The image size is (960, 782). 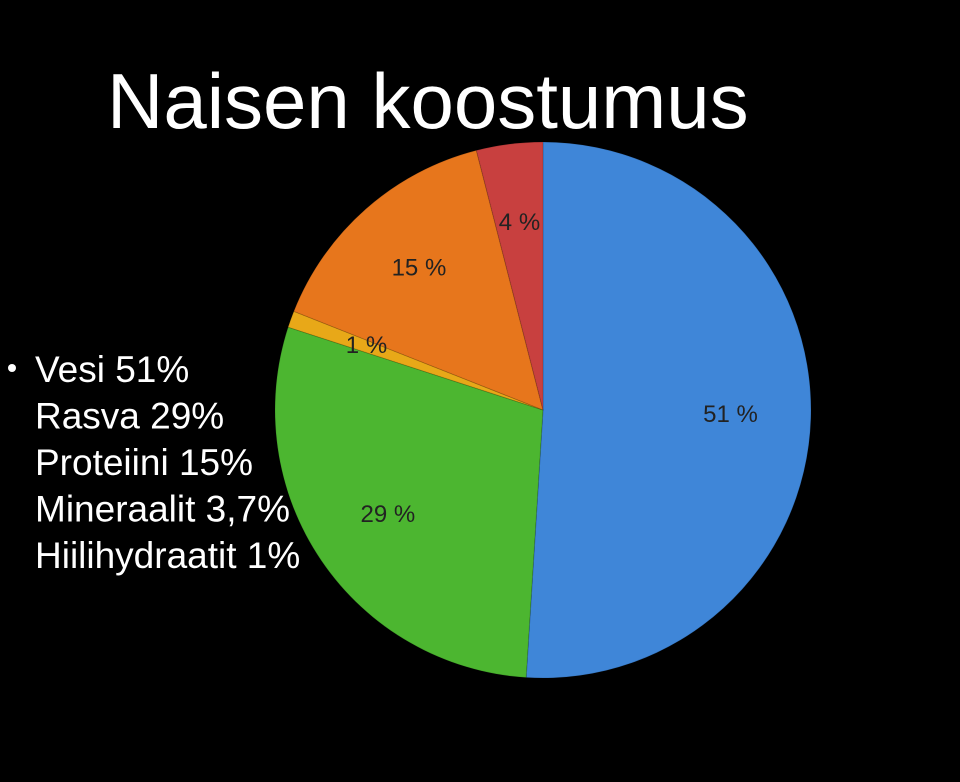 I want to click on bullet-line: Mineraalit 3,7%, so click(x=162, y=509).